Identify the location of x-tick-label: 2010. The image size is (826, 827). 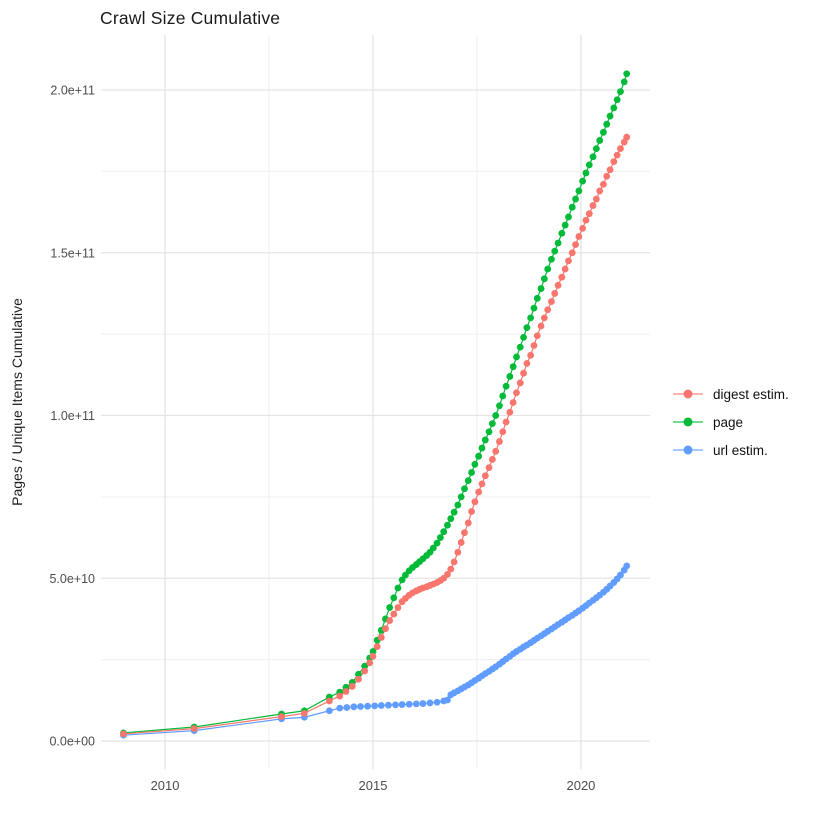
(165, 785).